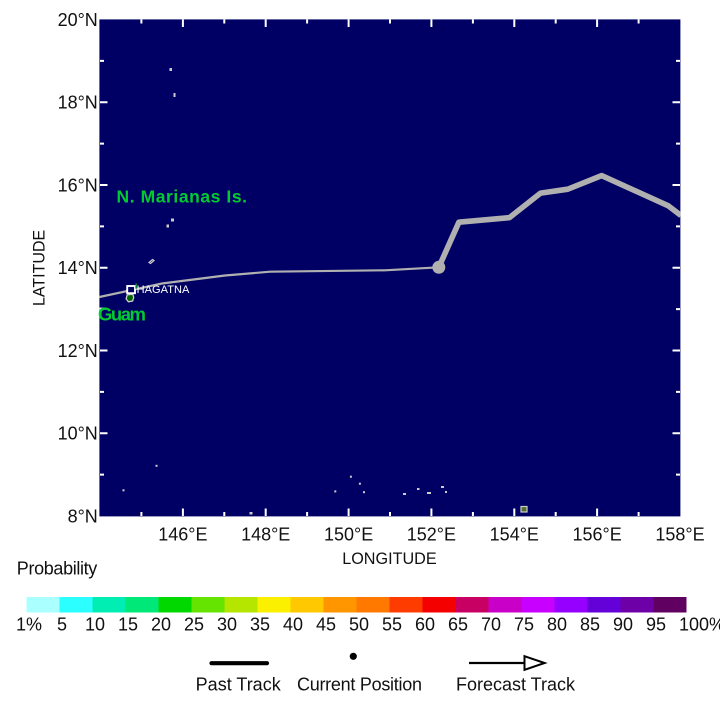  I want to click on svg-text: 35, so click(260, 625).